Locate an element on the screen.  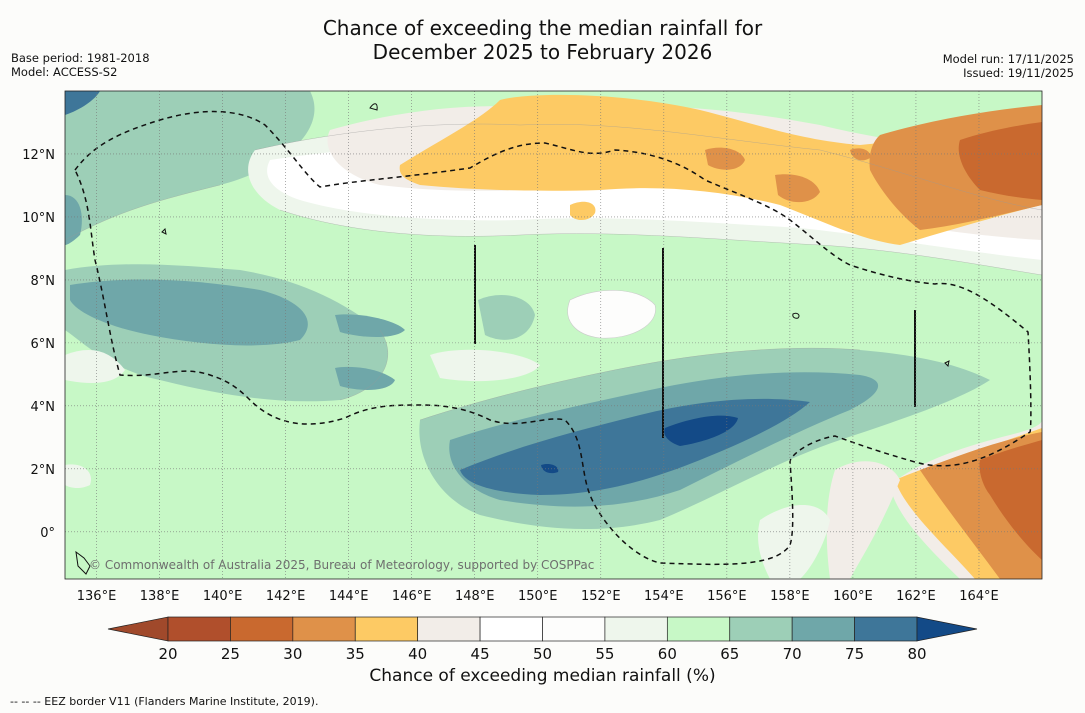
colorbar-tick-label: 55 is located at coordinates (604, 654).